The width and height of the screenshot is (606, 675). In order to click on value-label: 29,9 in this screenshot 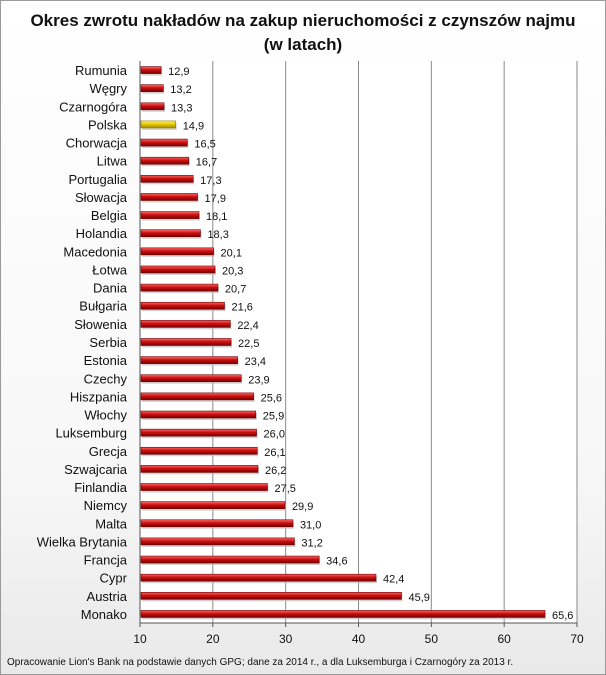, I will do `click(302, 507)`.